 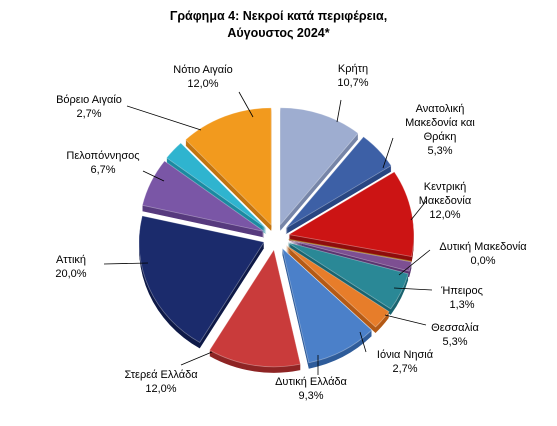 What do you see at coordinates (153, 176) in the screenshot?
I see `leader-line-πελοπόννησος` at bounding box center [153, 176].